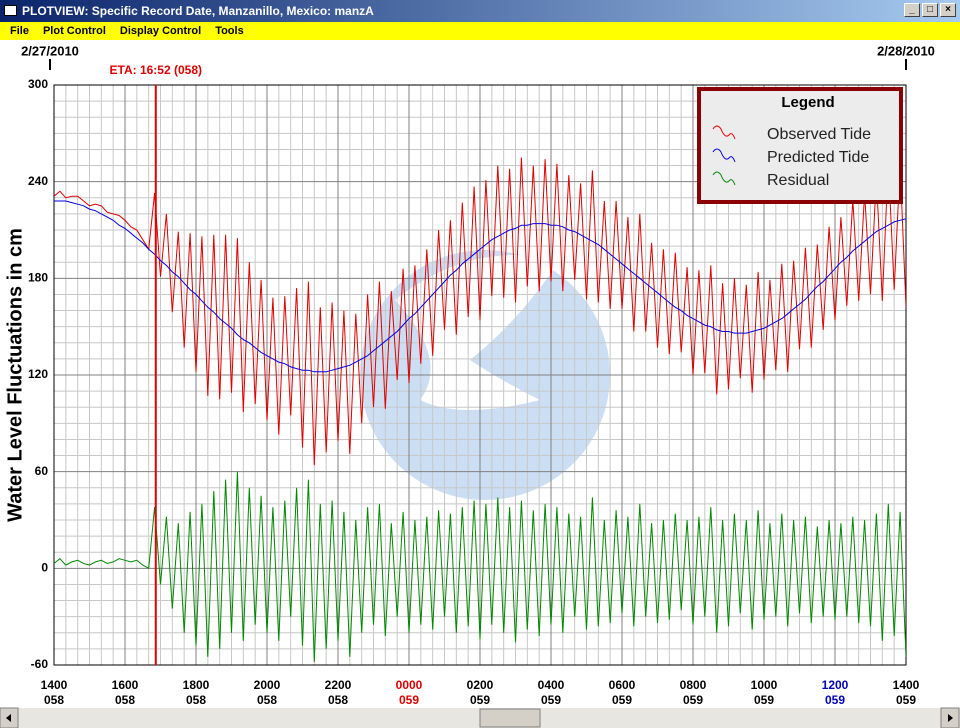  What do you see at coordinates (551, 685) in the screenshot?
I see `x-tick-label: 0400` at bounding box center [551, 685].